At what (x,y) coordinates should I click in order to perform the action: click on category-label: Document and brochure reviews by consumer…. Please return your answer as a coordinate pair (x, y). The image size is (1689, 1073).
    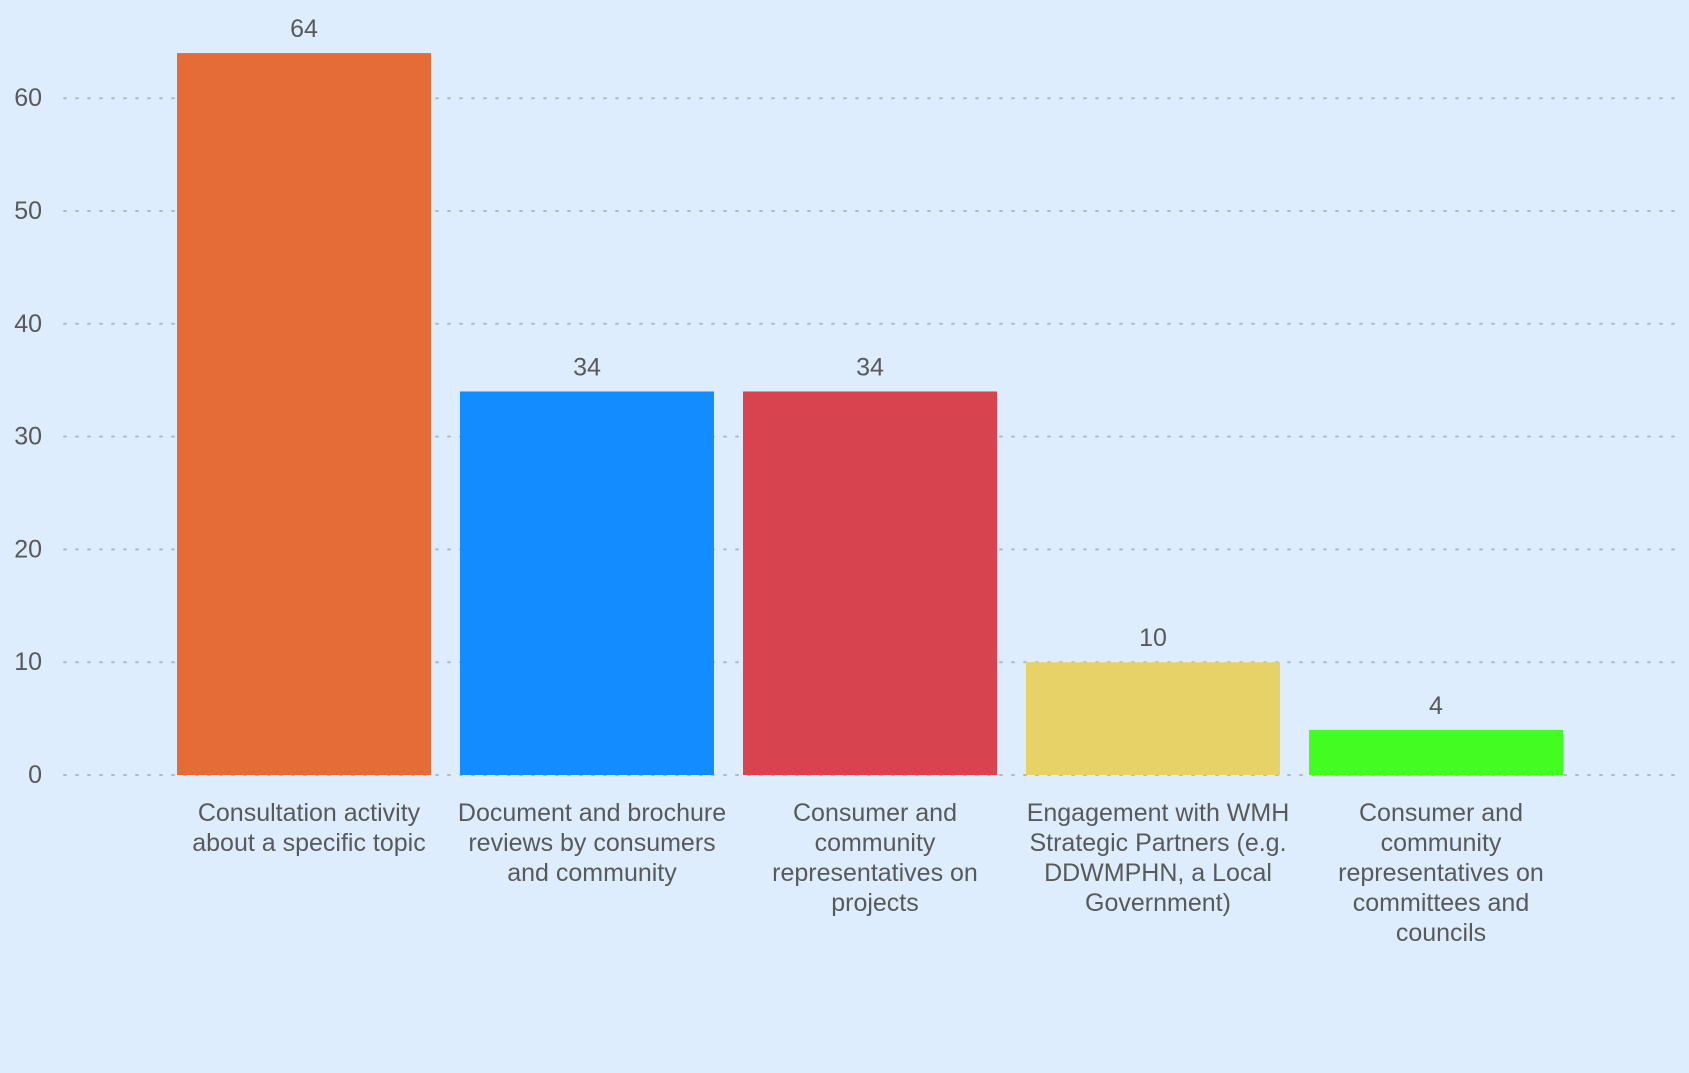
    Looking at the image, I should click on (592, 843).